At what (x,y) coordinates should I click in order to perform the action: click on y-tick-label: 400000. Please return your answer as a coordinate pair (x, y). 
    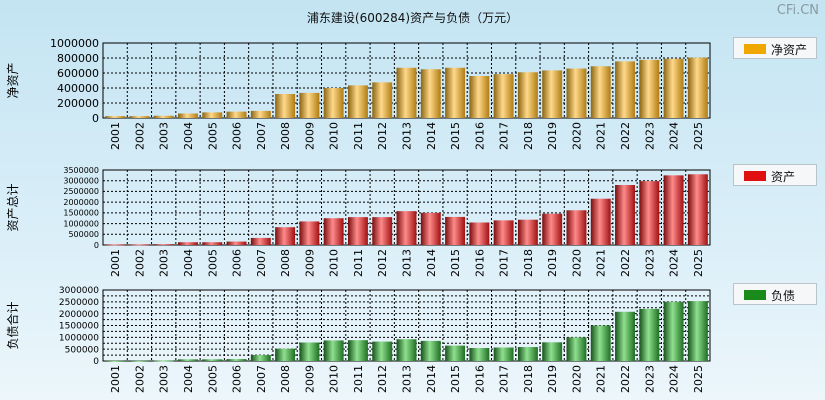
    Looking at the image, I should click on (78, 88).